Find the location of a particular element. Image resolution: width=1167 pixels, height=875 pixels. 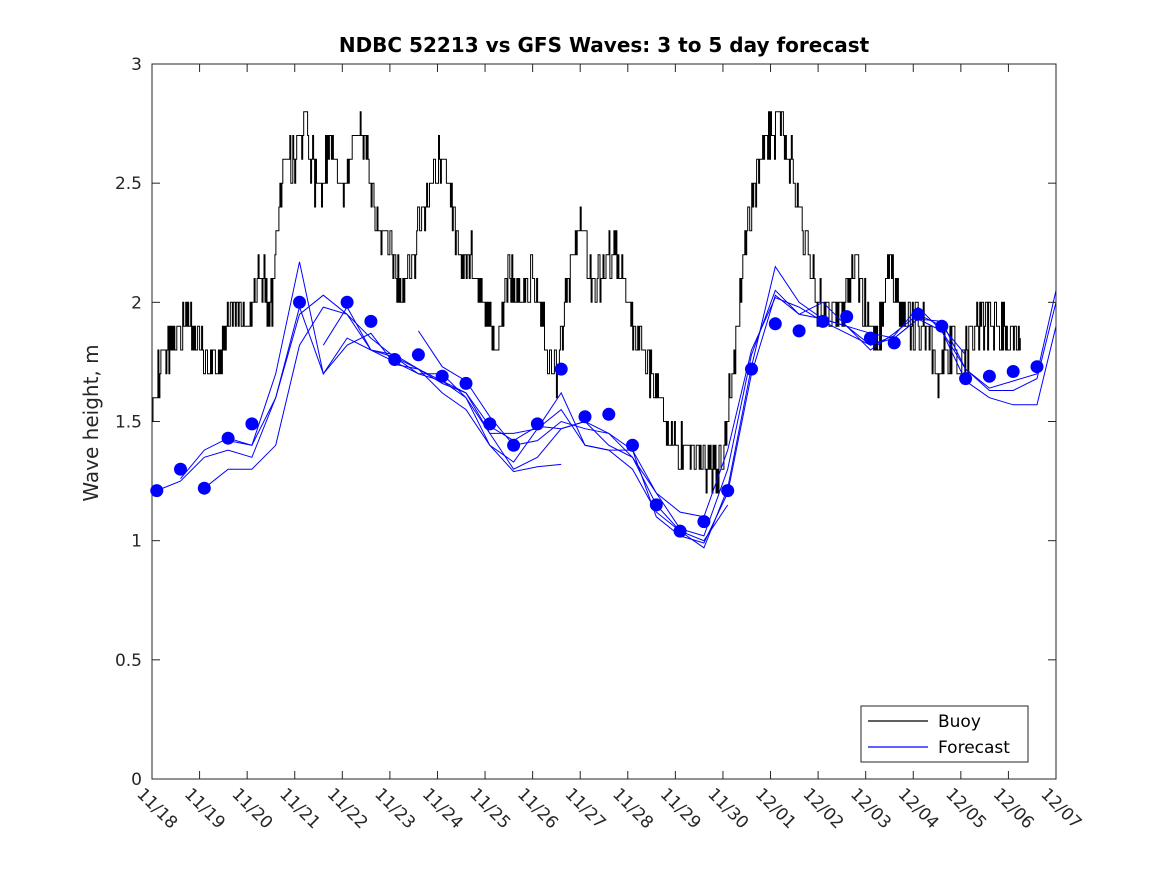

y-tick-label: 2 is located at coordinates (136, 303).